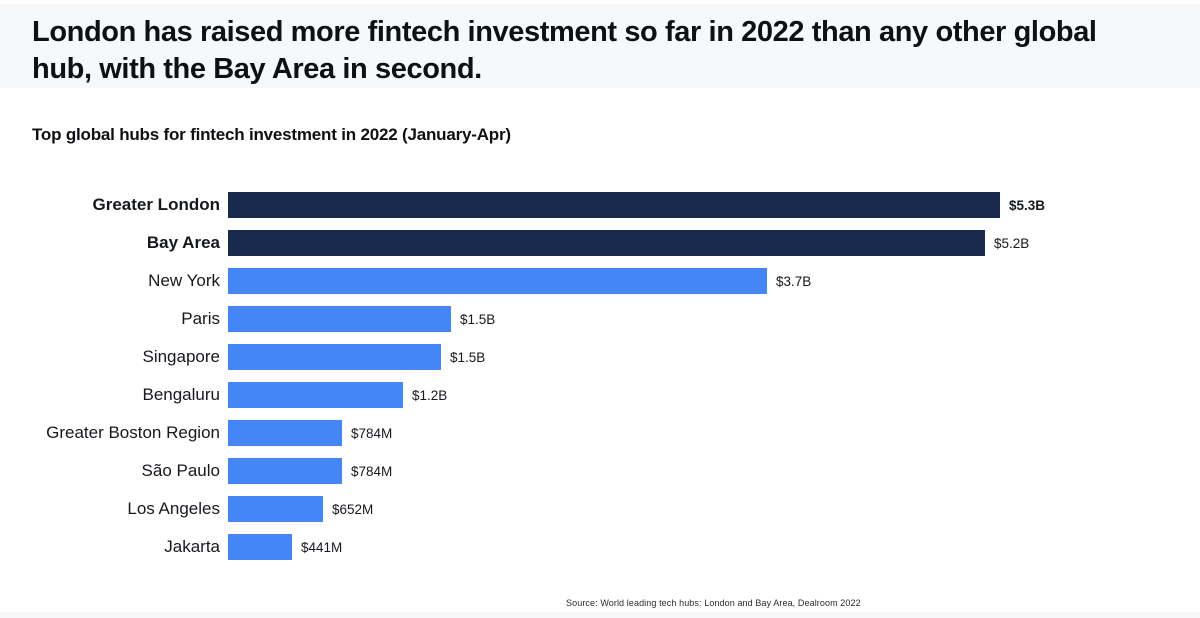 Image resolution: width=1200 pixels, height=618 pixels. Describe the element at coordinates (430, 395) in the screenshot. I see `value-label: $1.2B` at that location.